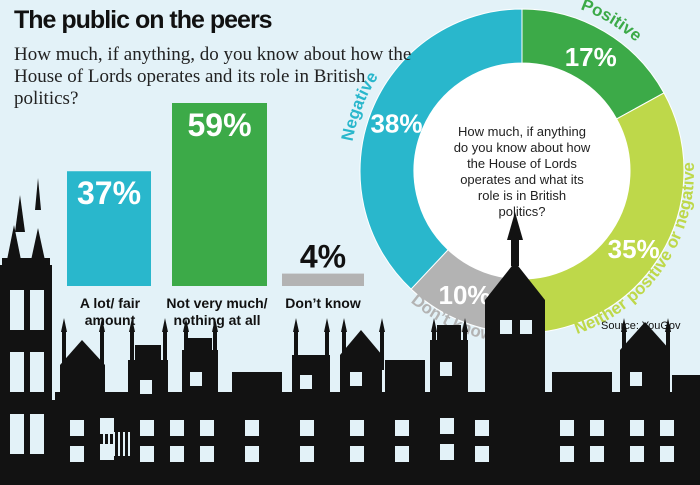 This screenshot has height=485, width=700. I want to click on bar-value-label-0: 37%, so click(109, 193).